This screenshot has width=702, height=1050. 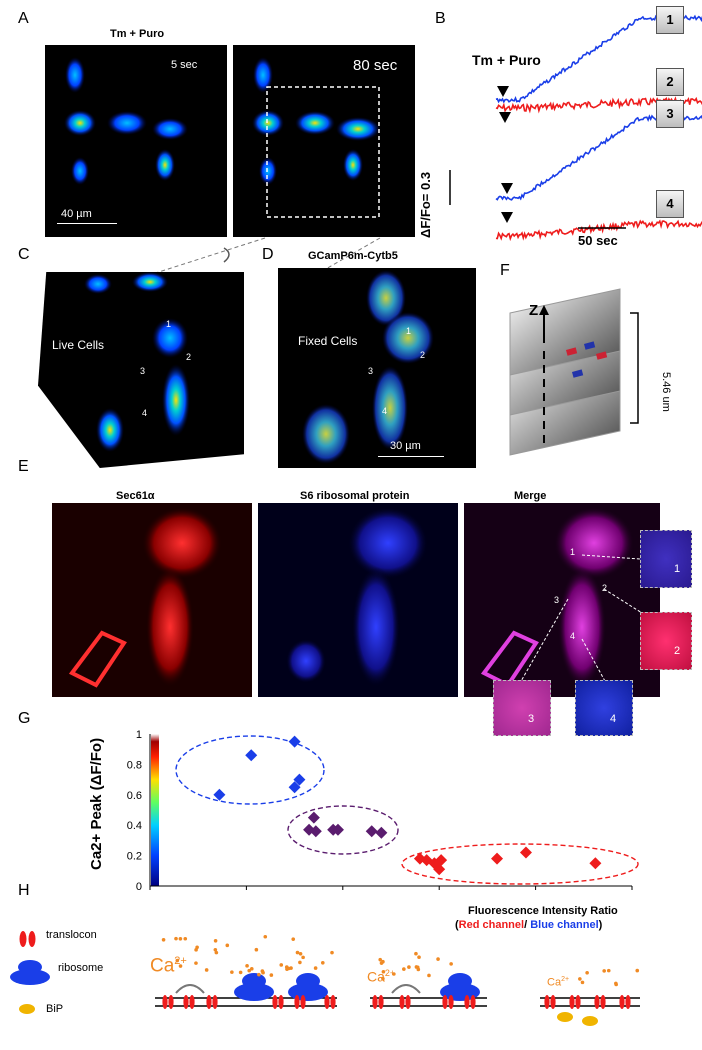 I want to click on legend-translocon: translocon, so click(x=71, y=935).